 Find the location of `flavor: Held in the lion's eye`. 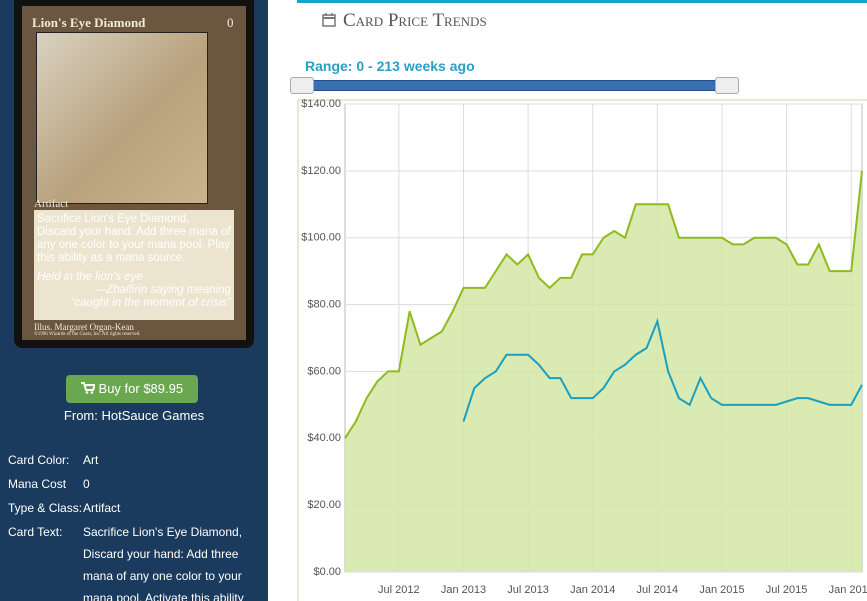

flavor: Held in the lion's eye is located at coordinates (90, 277).